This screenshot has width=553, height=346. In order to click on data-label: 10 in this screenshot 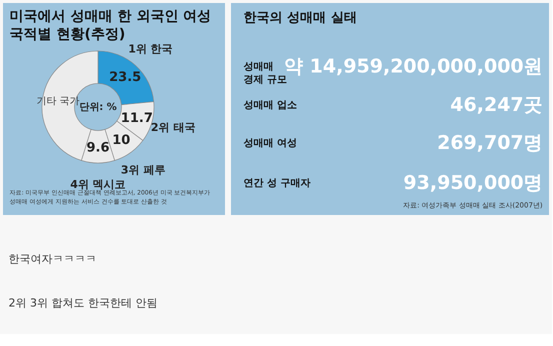, I will do `click(121, 140)`.